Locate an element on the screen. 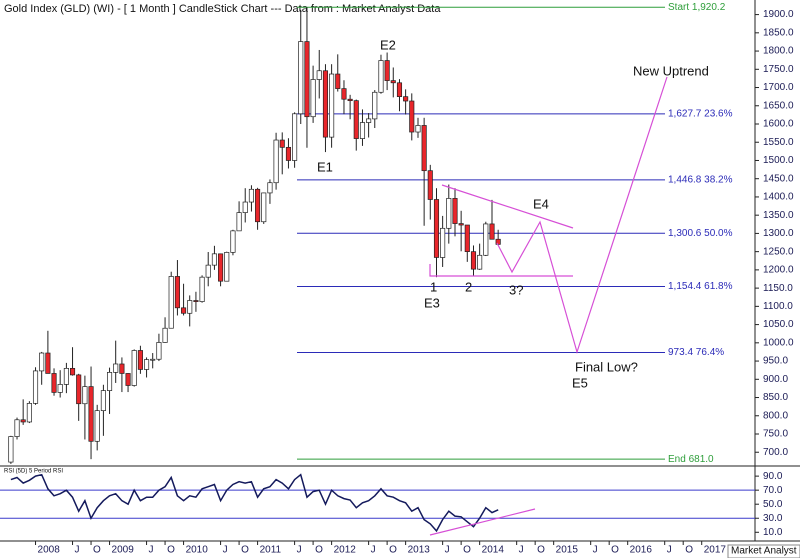 This screenshot has height=558, width=800. footer-box is located at coordinates (763, 551).